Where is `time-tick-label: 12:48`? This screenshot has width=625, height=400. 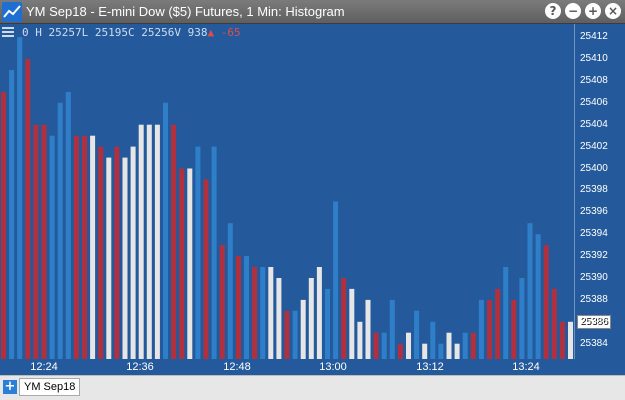 time-tick-label: 12:48 is located at coordinates (237, 367).